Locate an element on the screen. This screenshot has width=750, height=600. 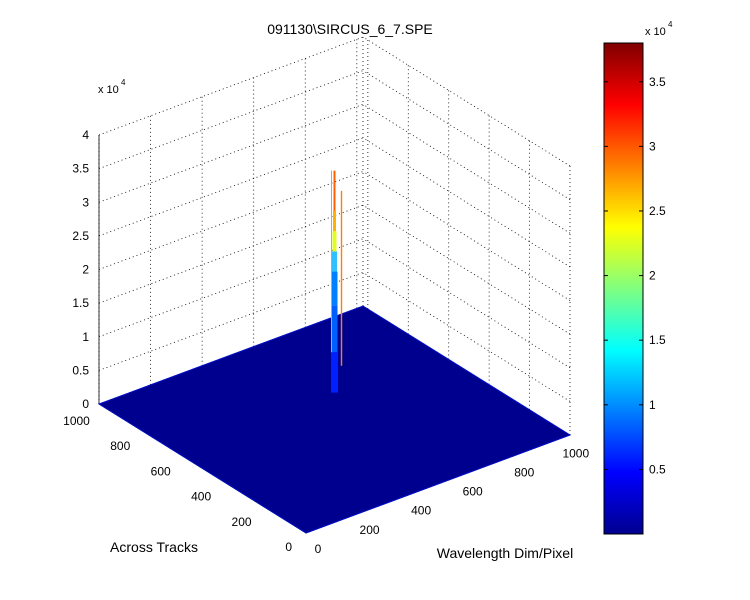
x-tick-label: 0 is located at coordinates (318, 549).